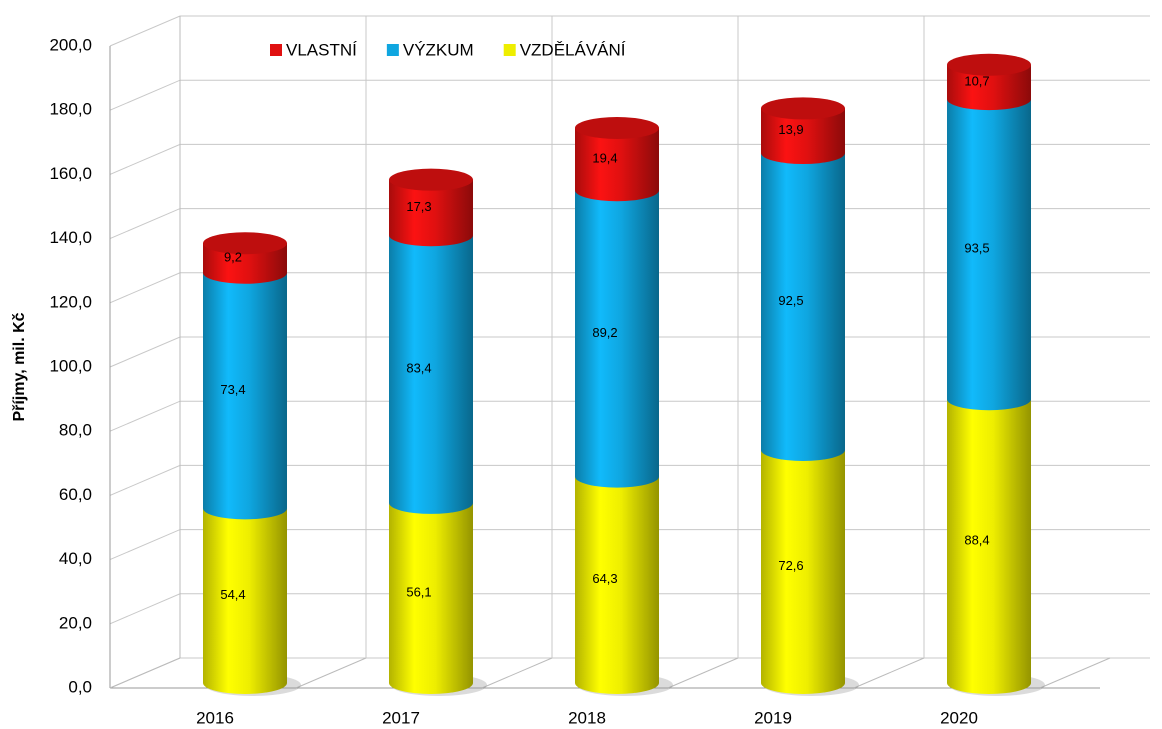 The height and width of the screenshot is (729, 1162). Describe the element at coordinates (573, 49) in the screenshot. I see `legend-label: VZDĚLÁVÁNÍ` at that location.